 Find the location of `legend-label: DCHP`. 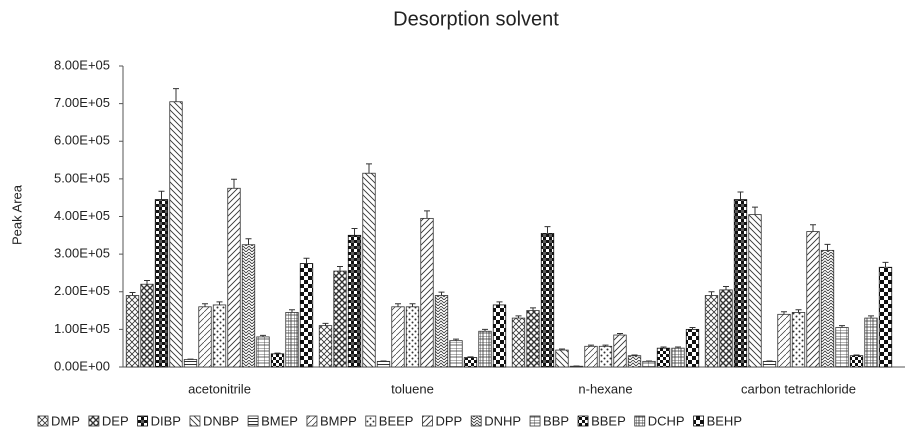

legend-label: DCHP is located at coordinates (666, 420).